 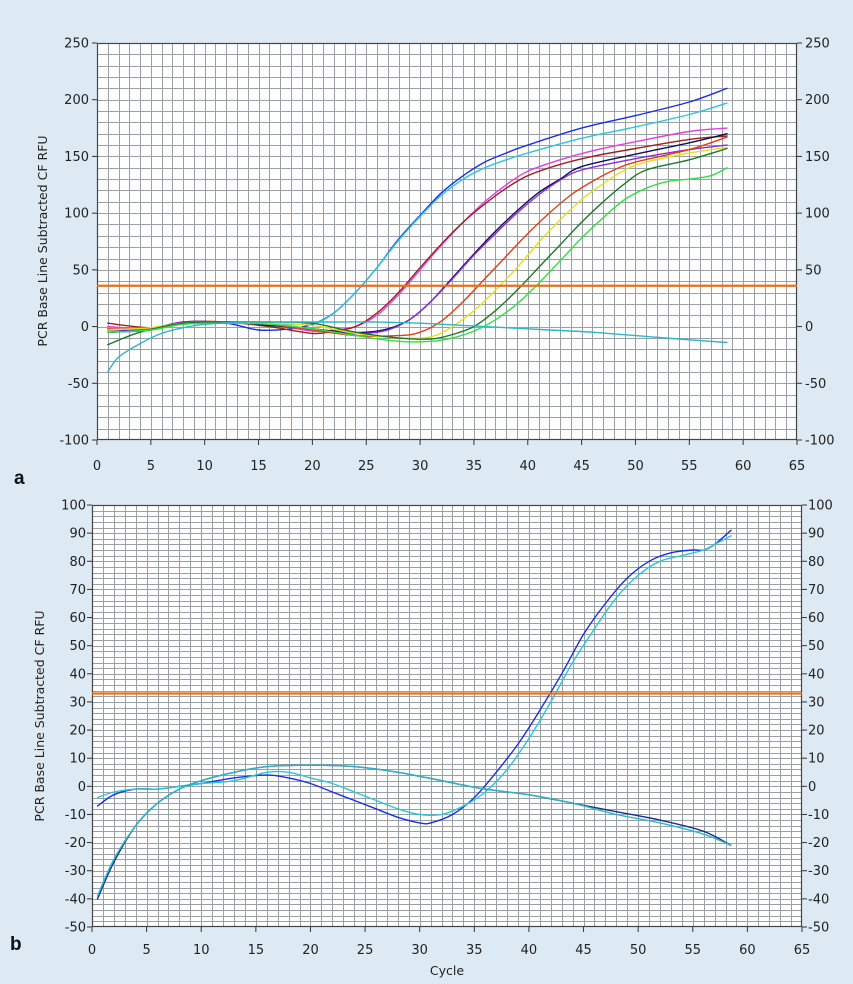 I want to click on y-tick-label-right: 80, so click(x=816, y=562).